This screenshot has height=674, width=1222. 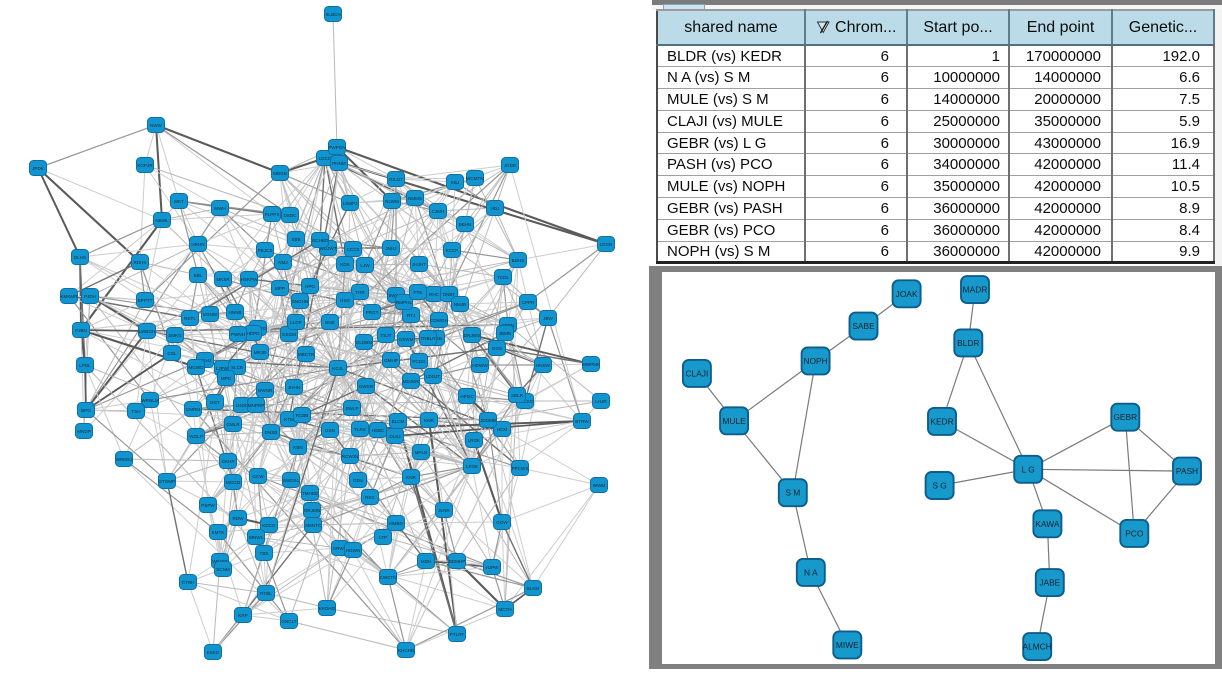 What do you see at coordinates (360, 429) in the screenshot?
I see `svg-text: TLRS` at bounding box center [360, 429].